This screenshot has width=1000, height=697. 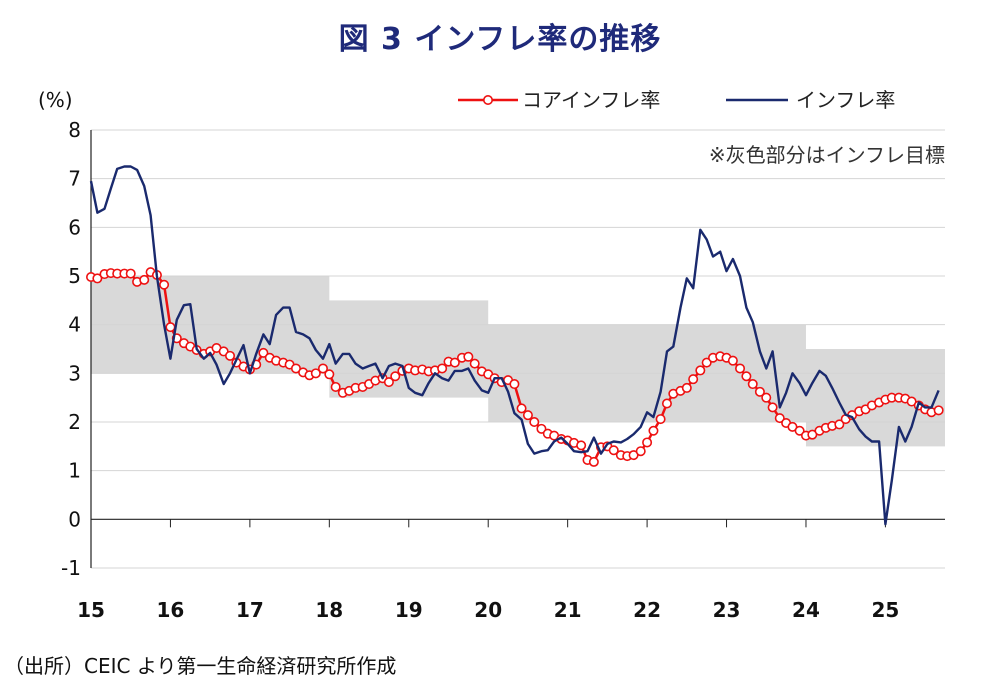 What do you see at coordinates (329, 610) in the screenshot?
I see `x-tick-label: 18` at bounding box center [329, 610].